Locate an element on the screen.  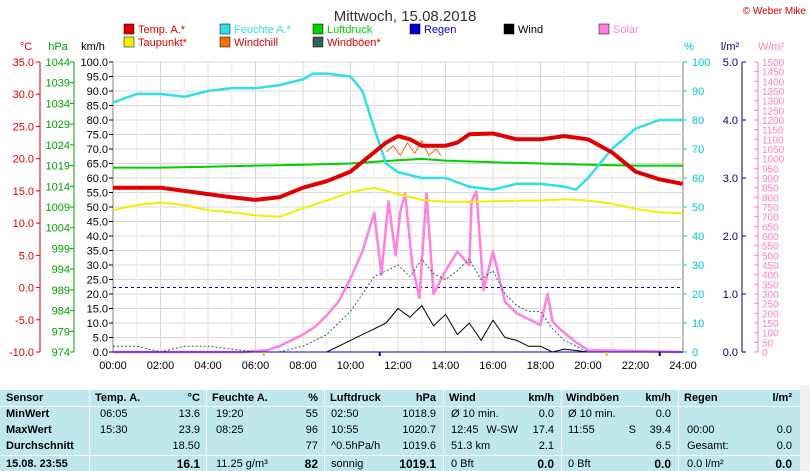
y-tick-label-humidity: 60 is located at coordinates (698, 179).